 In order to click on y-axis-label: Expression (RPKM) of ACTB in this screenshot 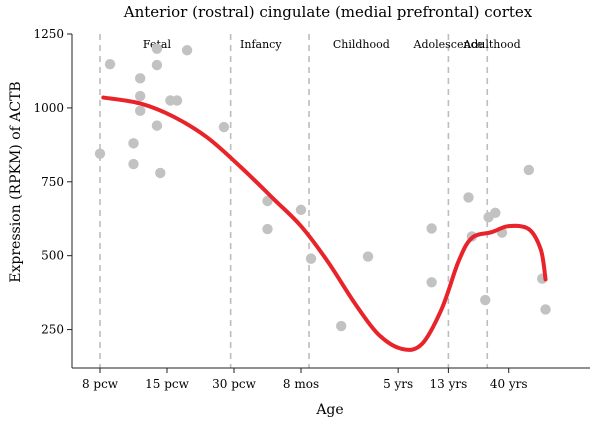, I will do `click(16, 181)`.